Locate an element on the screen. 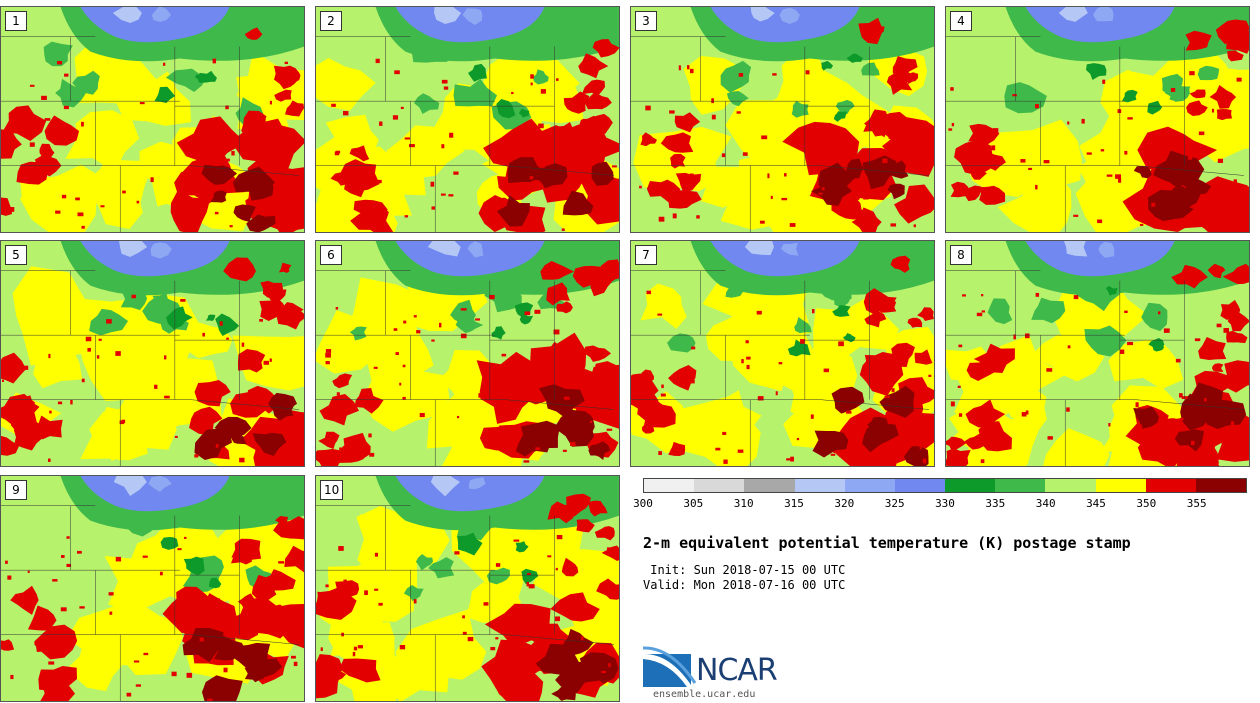 The image size is (1260, 703). colorbar-tick-label: 355 is located at coordinates (1196, 503).